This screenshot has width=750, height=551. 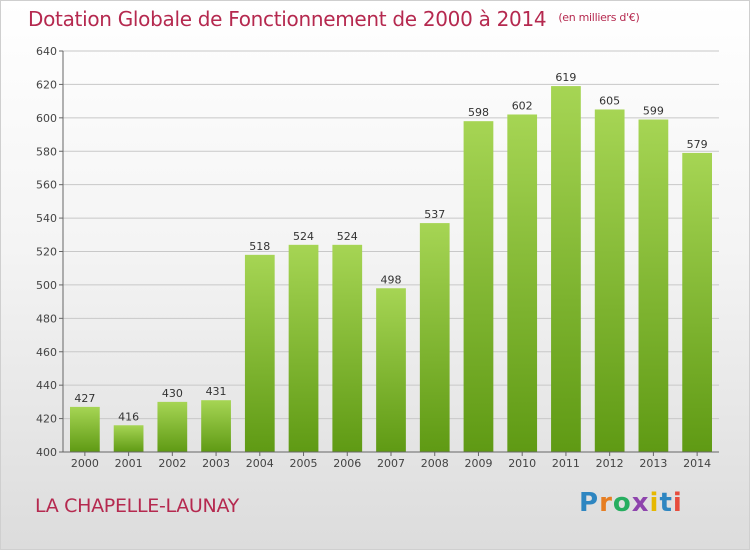 What do you see at coordinates (391, 279) in the screenshot?
I see `data-label-2007: 498` at bounding box center [391, 279].